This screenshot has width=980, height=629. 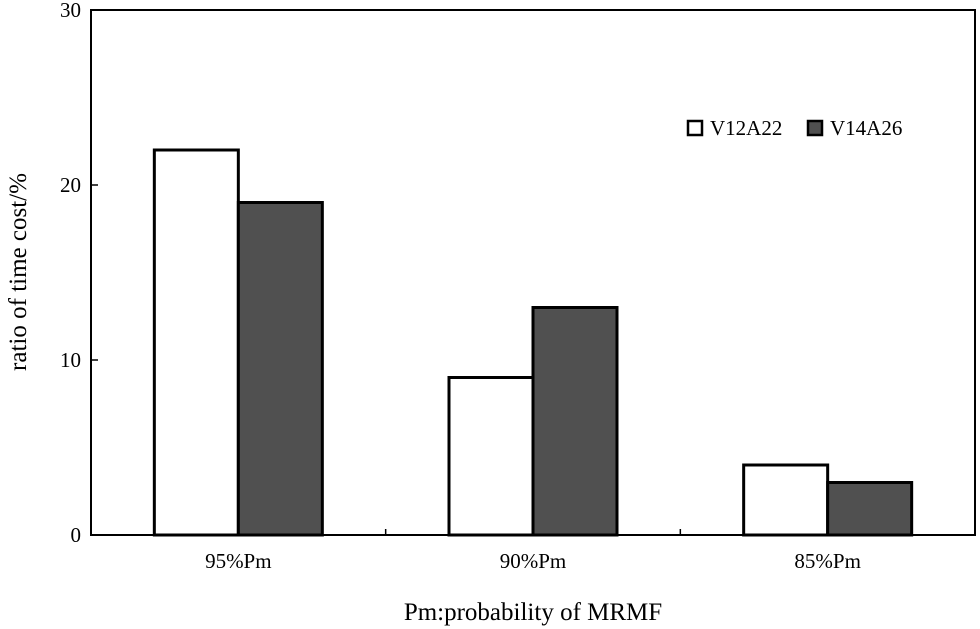 I want to click on bar-V14A26-90%Pm, so click(x=575, y=421).